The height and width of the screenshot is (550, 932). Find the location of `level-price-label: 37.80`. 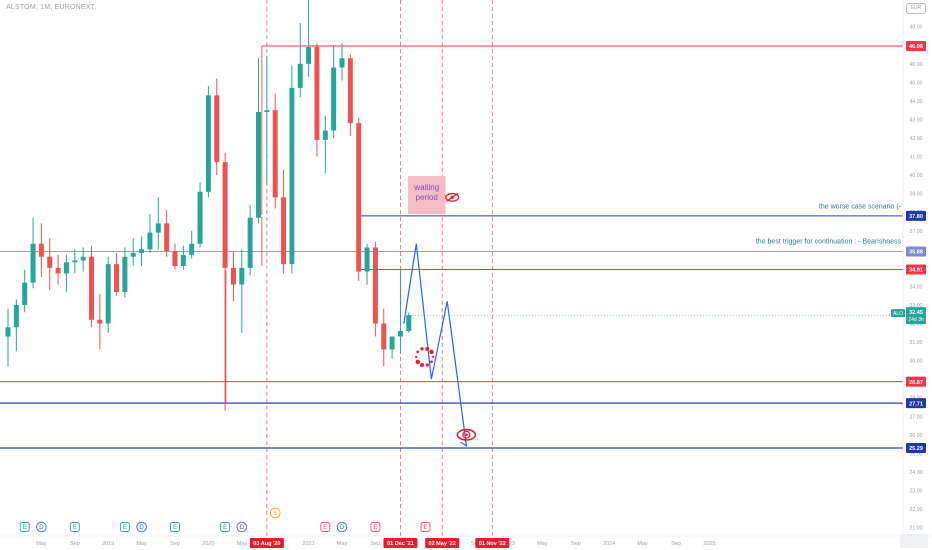

level-price-label: 37.80 is located at coordinates (916, 217).